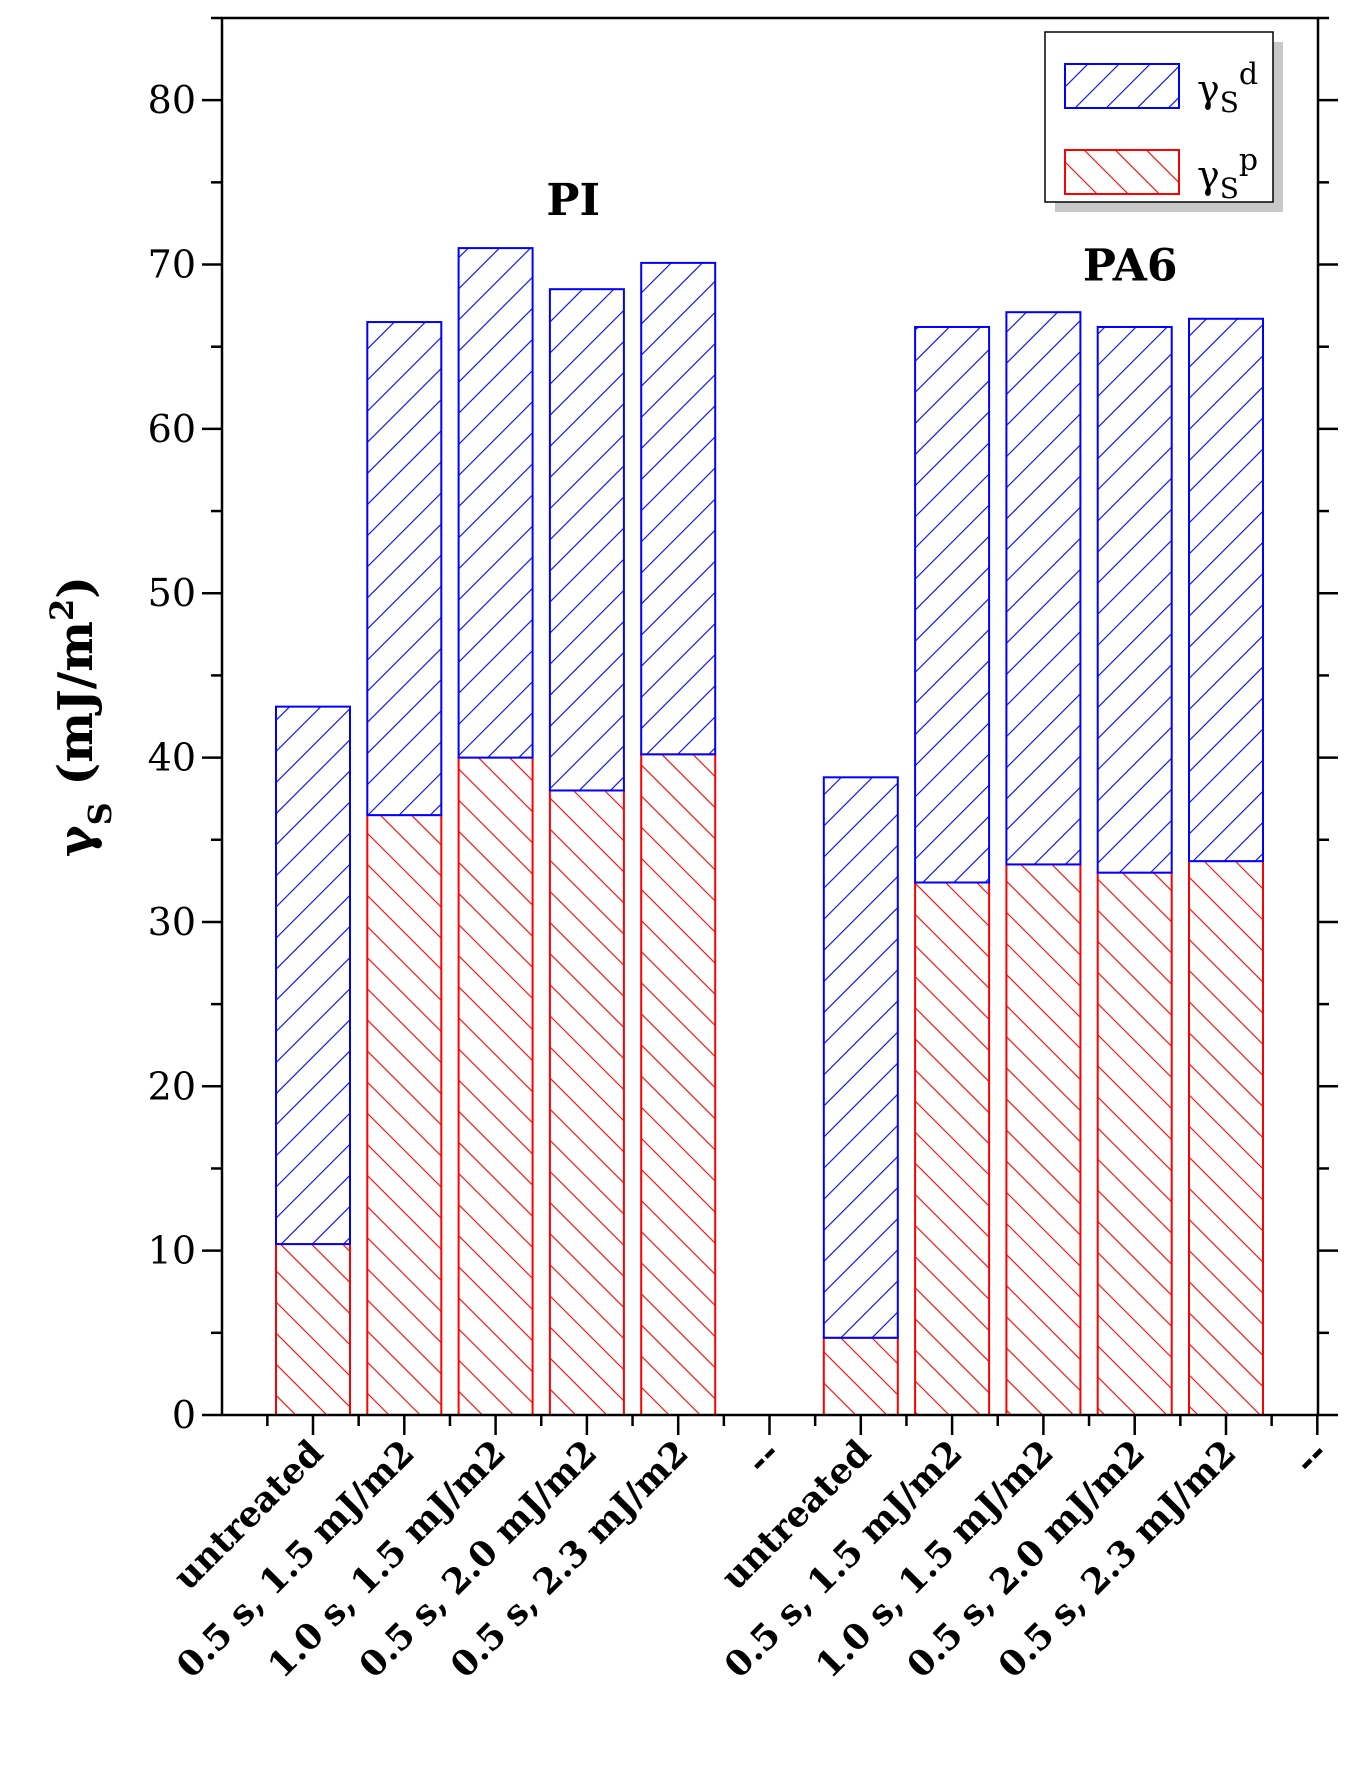 The width and height of the screenshot is (1367, 1768). Describe the element at coordinates (172, 758) in the screenshot. I see `y-tick-label: 40` at that location.